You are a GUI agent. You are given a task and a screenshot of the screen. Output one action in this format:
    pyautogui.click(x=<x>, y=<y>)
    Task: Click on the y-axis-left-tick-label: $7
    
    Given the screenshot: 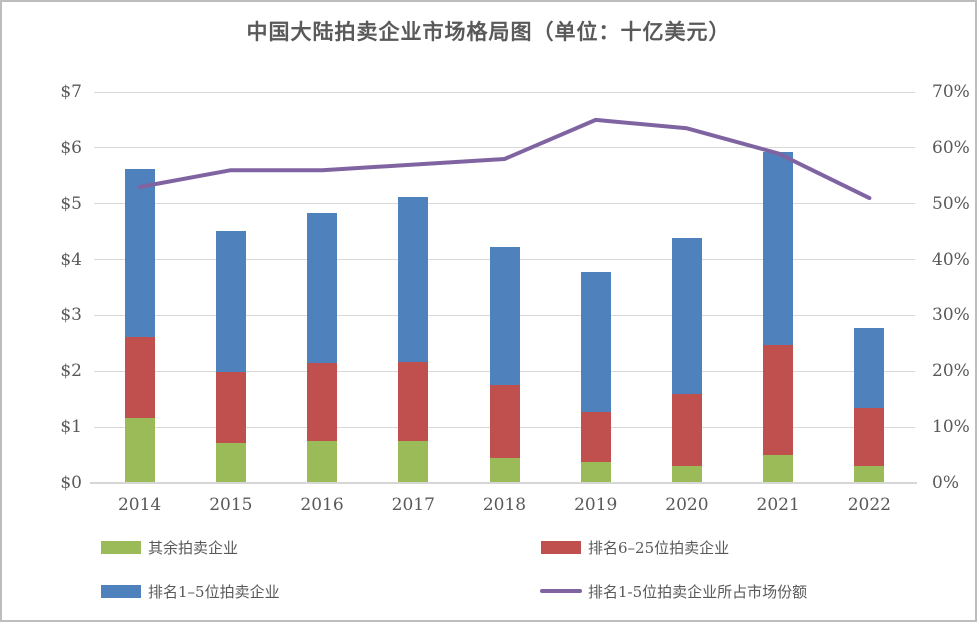 What is the action you would take?
    pyautogui.click(x=71, y=92)
    